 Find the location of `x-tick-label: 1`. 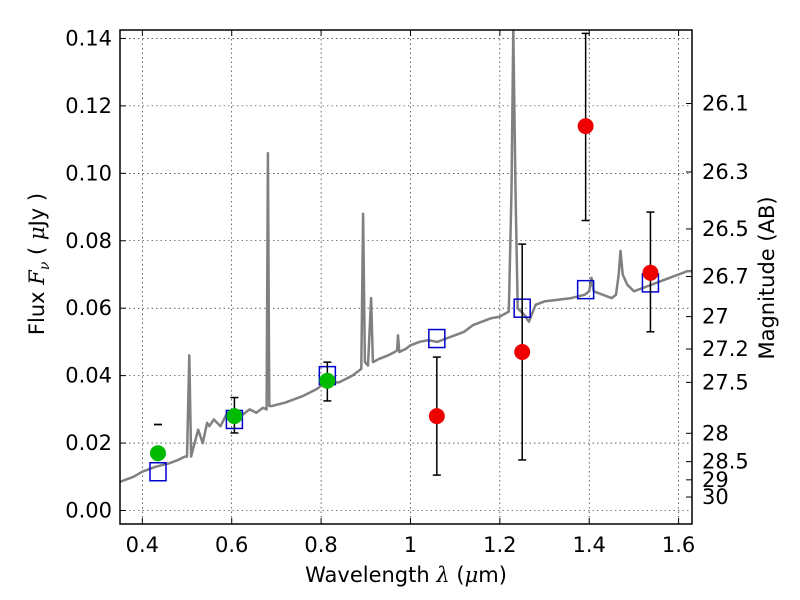

x-tick-label: 1 is located at coordinates (410, 545).